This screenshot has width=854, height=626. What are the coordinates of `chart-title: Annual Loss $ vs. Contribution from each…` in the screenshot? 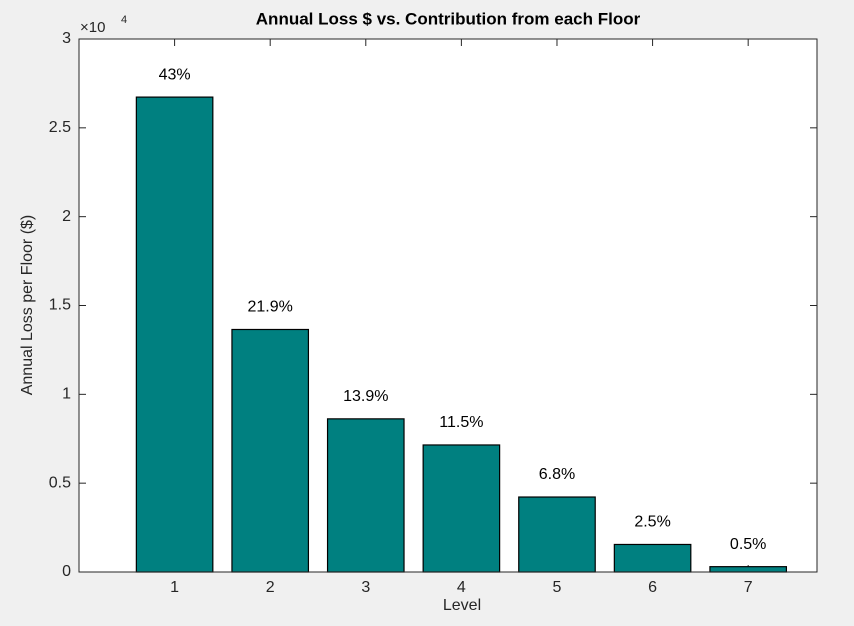 It's located at (448, 18).